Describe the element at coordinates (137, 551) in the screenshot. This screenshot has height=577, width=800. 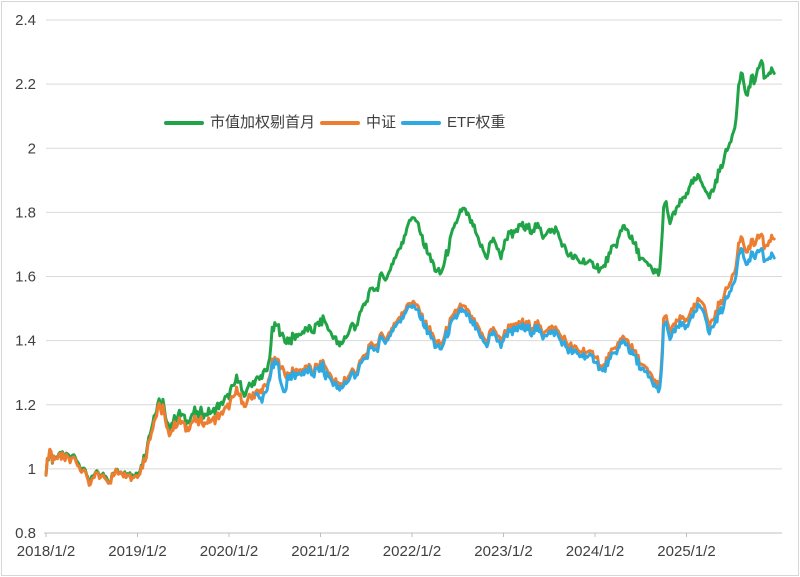
I see `x-axis-tick-label: 2019/1/2` at that location.